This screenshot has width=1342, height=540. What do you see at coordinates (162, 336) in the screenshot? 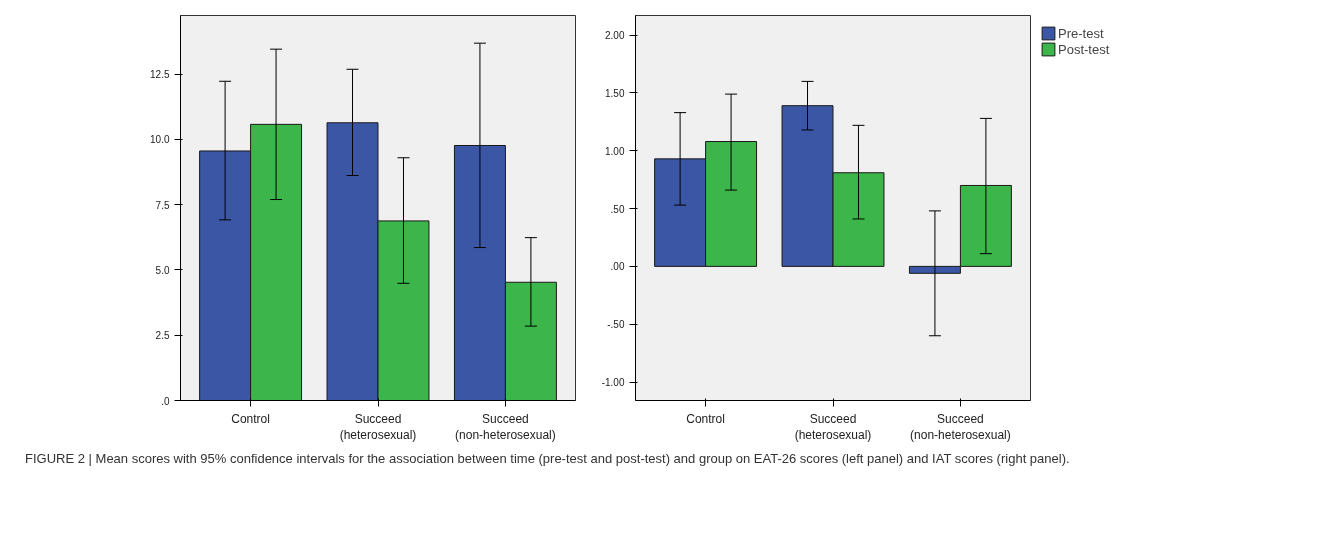
I see `y-tick-label: 2.5` at bounding box center [162, 336].